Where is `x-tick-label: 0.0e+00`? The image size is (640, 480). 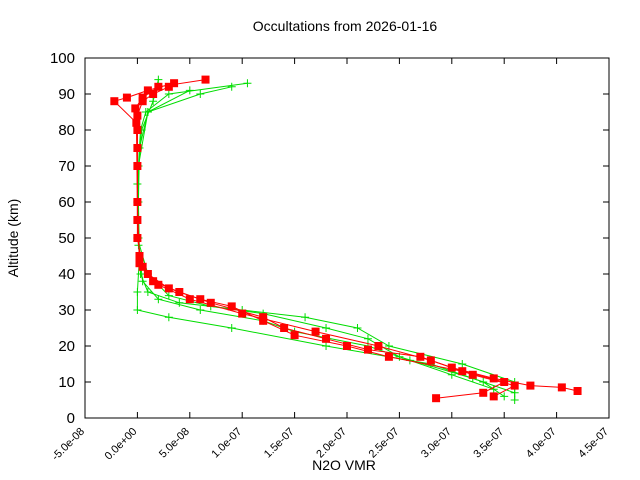
x-tick-label: 0.0e+00 is located at coordinates (121, 444).